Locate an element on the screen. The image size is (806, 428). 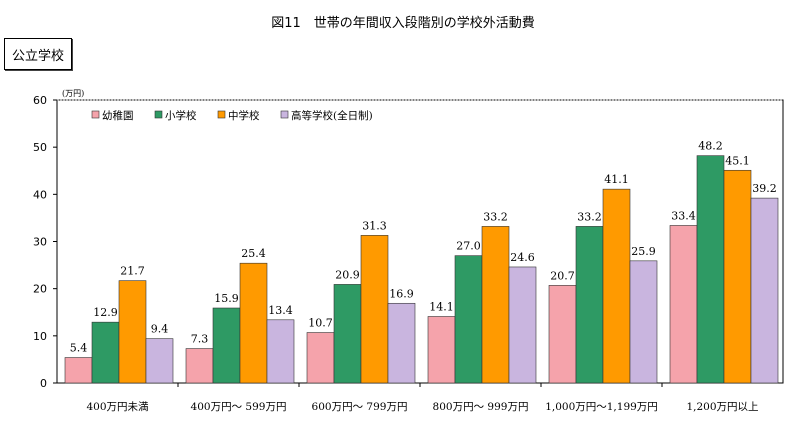
data-label: 39.2 is located at coordinates (764, 188).